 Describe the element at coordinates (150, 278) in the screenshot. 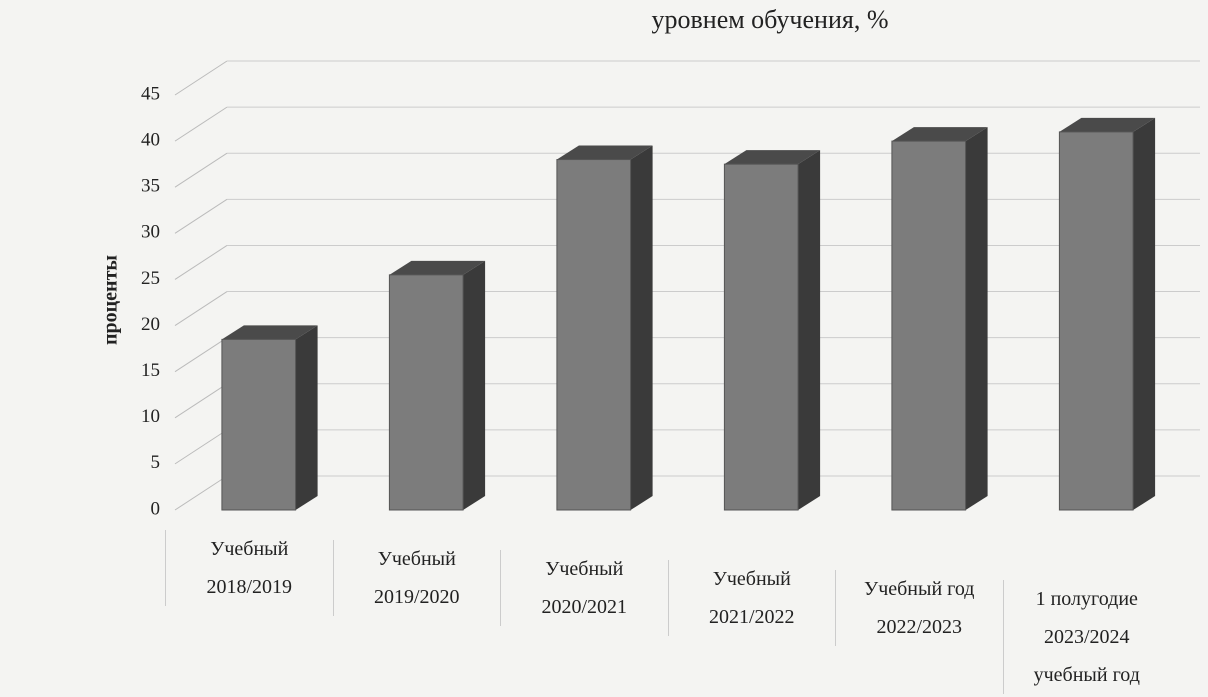

I see `y-tick-label: 25` at that location.